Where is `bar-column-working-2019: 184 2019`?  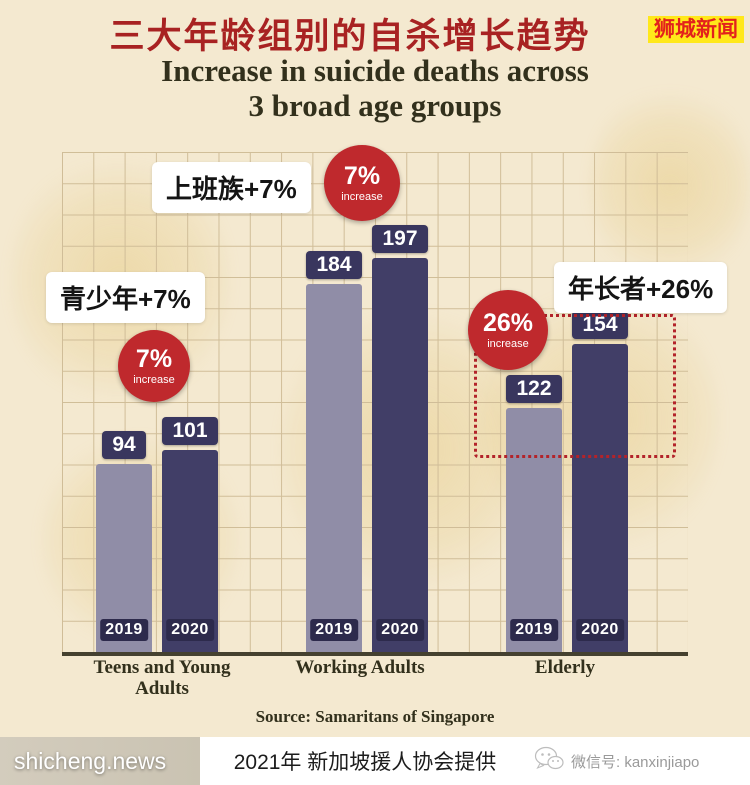
bar-column-working-2019: 184 2019 is located at coordinates (334, 451).